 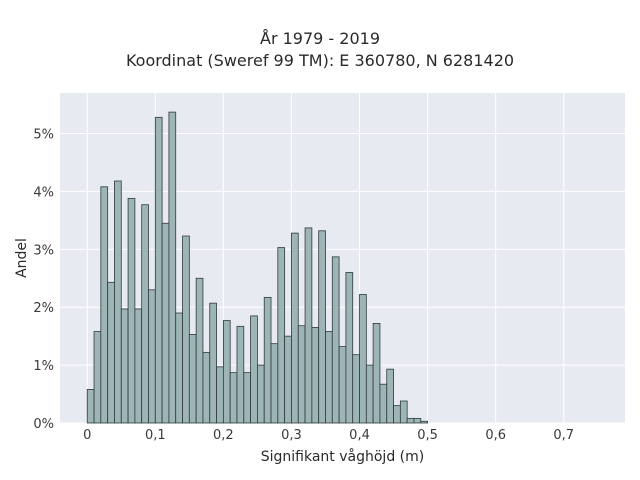 What do you see at coordinates (495, 435) in the screenshot?
I see `x-tick-label: 0,6` at bounding box center [495, 435].